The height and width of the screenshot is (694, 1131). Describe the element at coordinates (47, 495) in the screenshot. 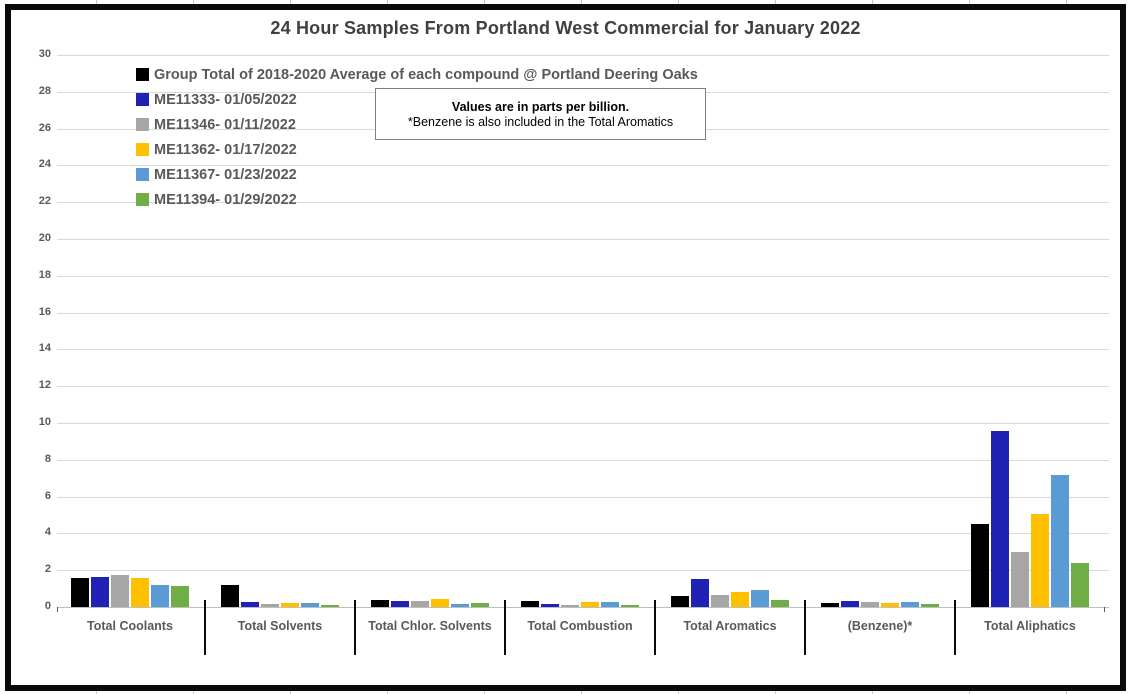

I see `y-axis-tick-label: 6` at that location.